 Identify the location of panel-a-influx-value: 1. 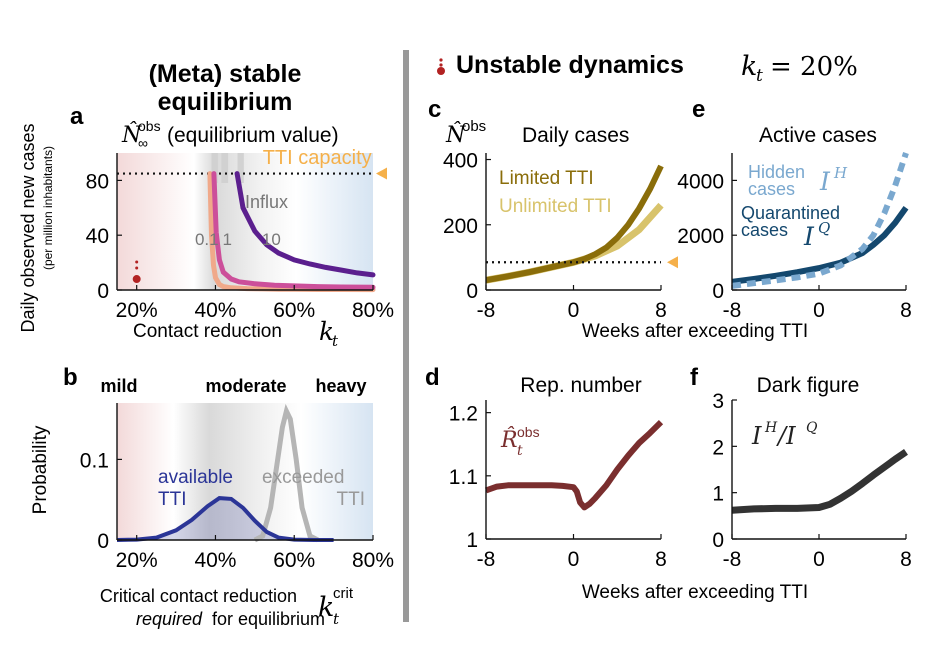
(227, 239).